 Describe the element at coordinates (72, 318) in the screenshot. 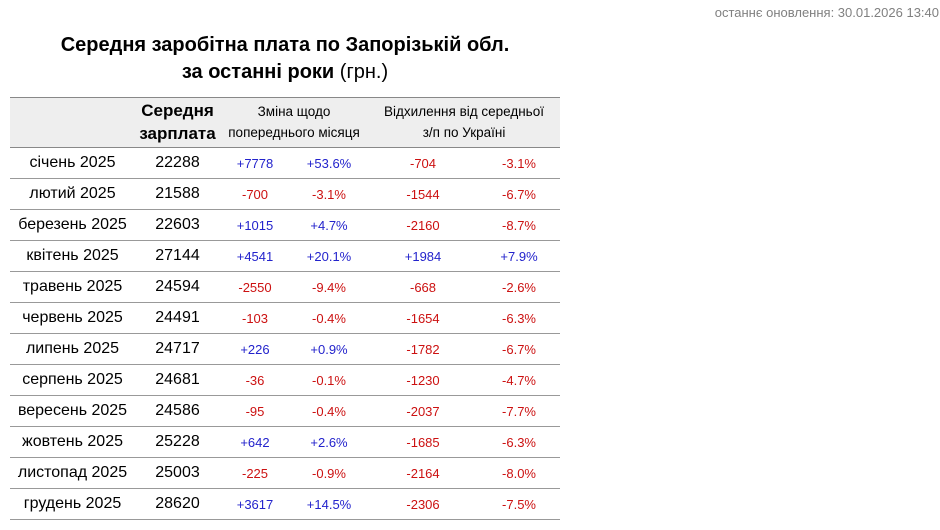

I see `cell-month: червень 2025` at that location.